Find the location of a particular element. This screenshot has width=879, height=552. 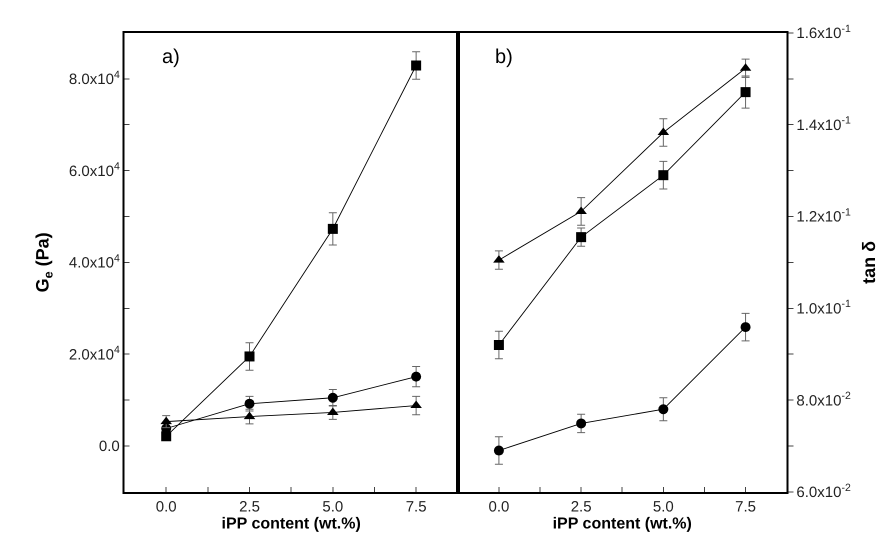

y2-tick-label: 1.2x10$^{-1}$ is located at coordinates (823, 216).